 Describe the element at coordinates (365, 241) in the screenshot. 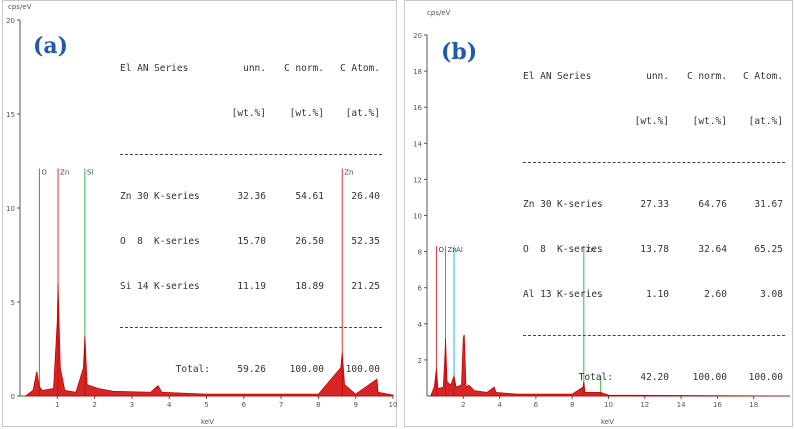

I see `table-cell: 52.35` at that location.